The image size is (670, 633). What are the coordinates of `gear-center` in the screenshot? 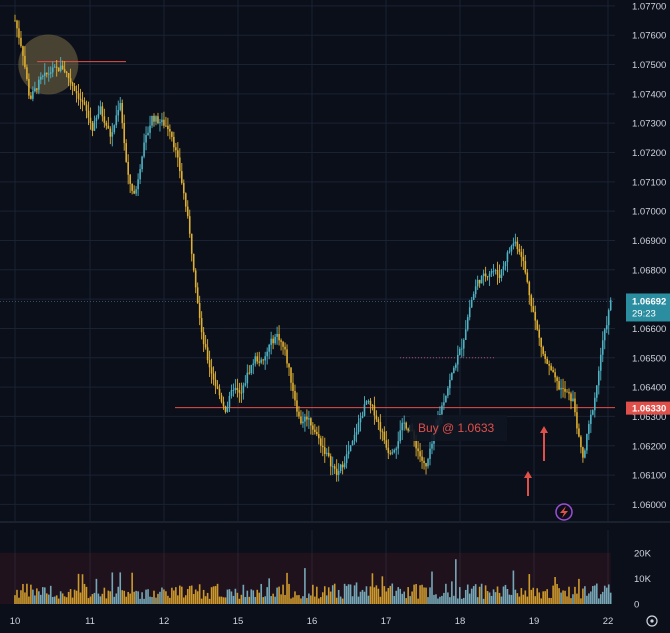 It's located at (652, 621).